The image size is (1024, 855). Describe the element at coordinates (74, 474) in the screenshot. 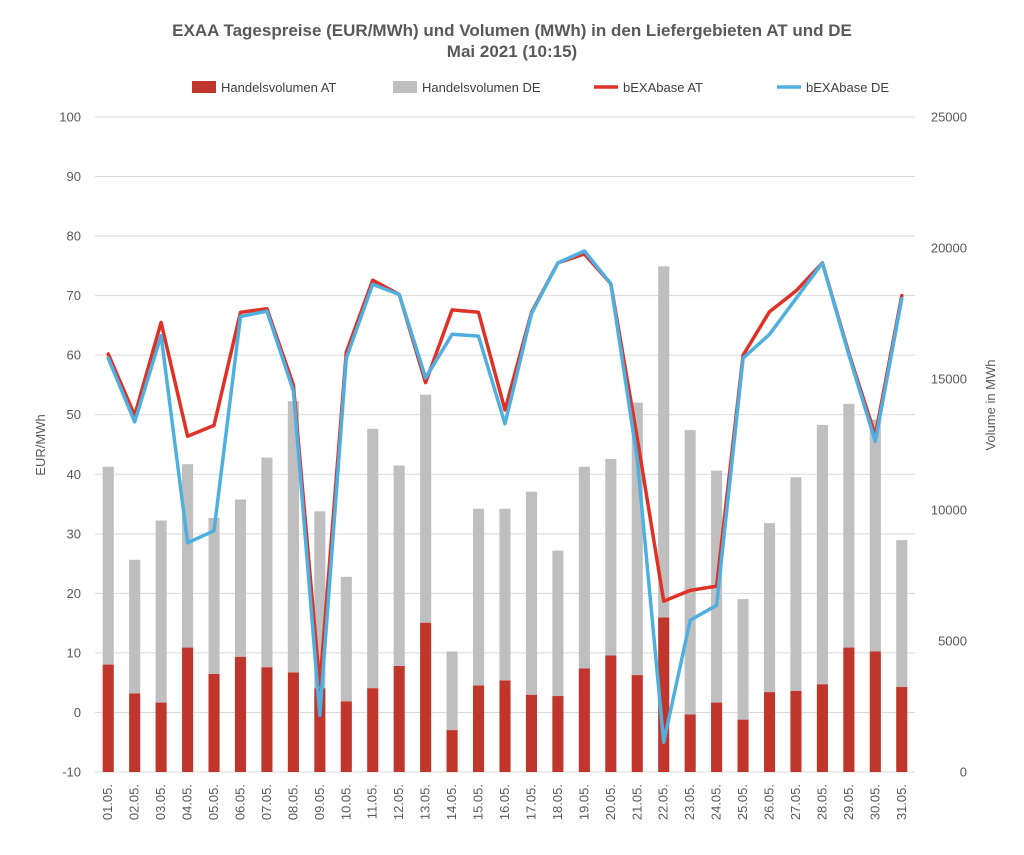

I see `left-tick-label: 40` at that location.